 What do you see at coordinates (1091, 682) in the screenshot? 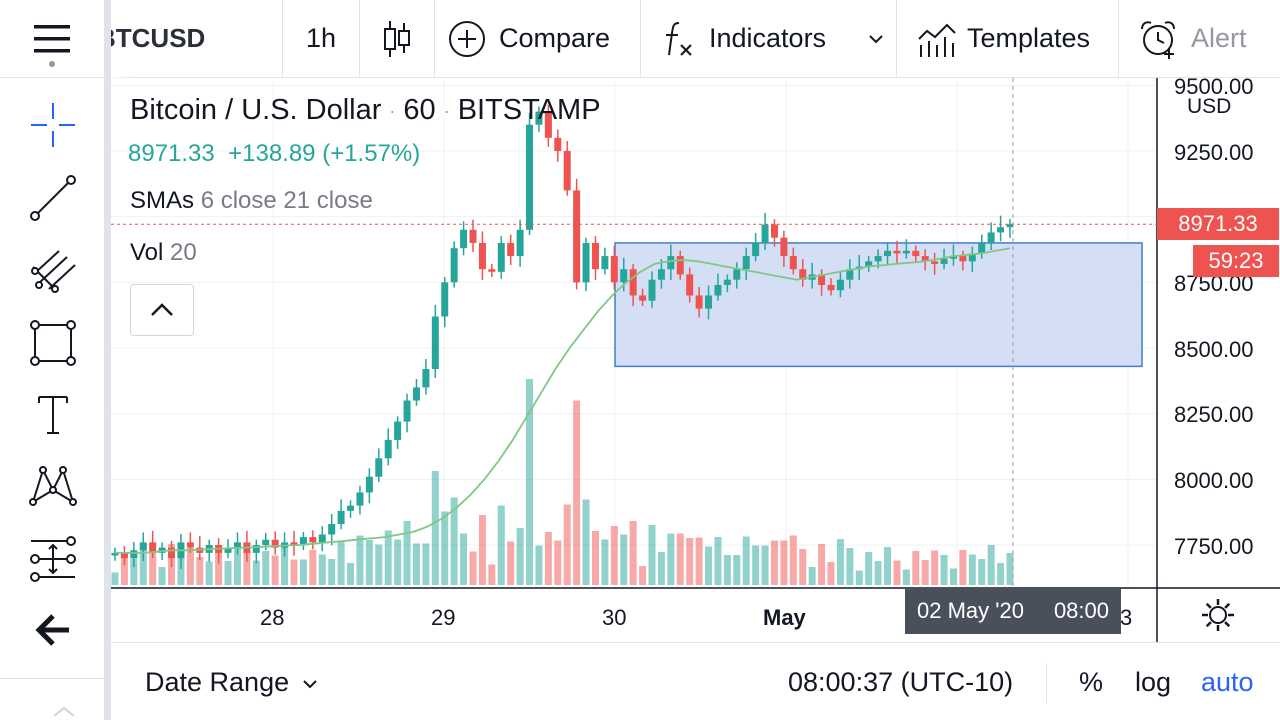
I see `percent-toggle: %` at bounding box center [1091, 682].